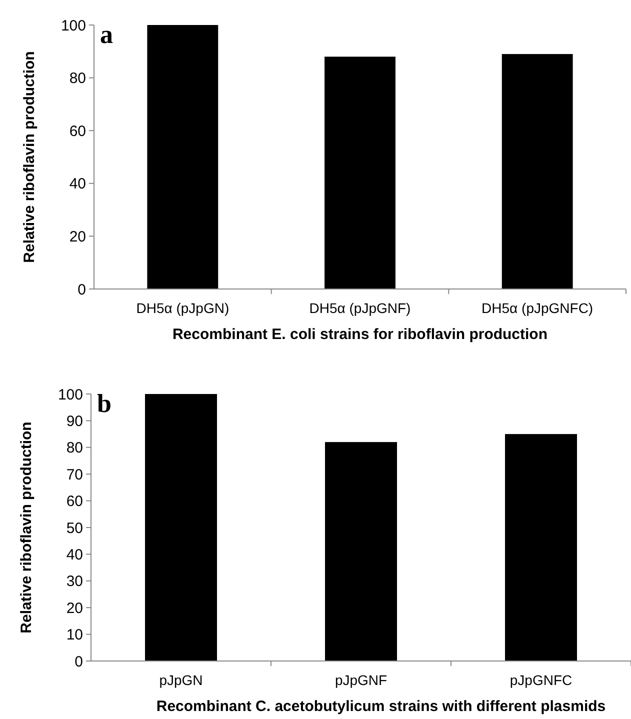  I want to click on chart-title: a, so click(106, 34).